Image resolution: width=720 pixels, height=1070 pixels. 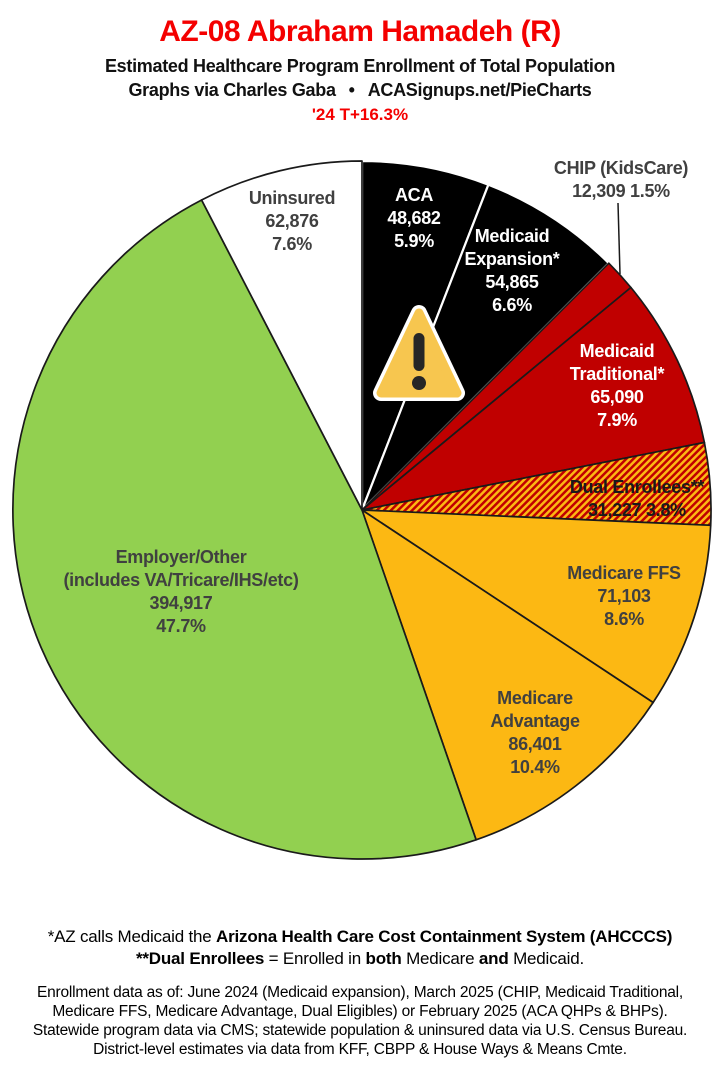 What do you see at coordinates (624, 573) in the screenshot?
I see `label-line: Medicare FFS` at bounding box center [624, 573].